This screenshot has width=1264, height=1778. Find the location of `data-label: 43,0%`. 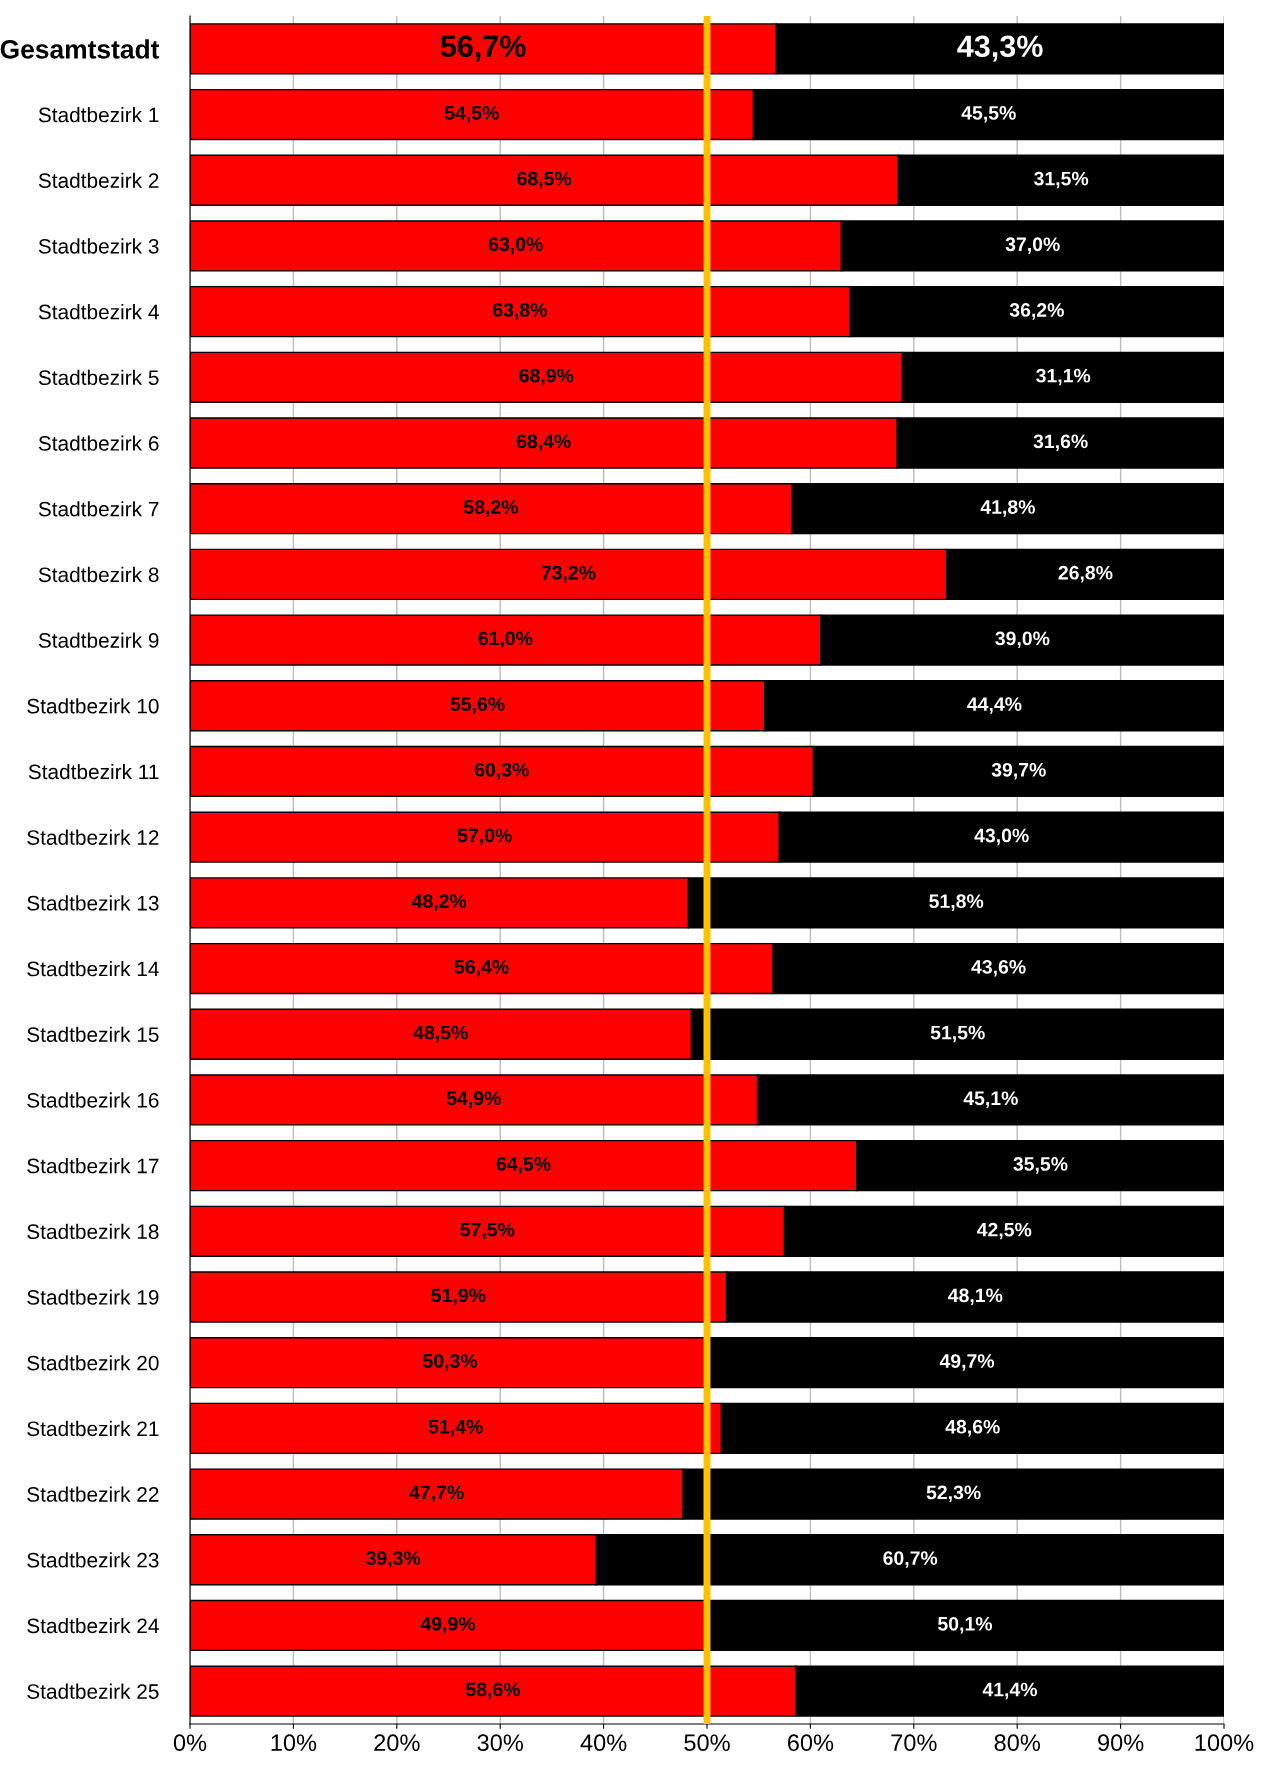

data-label: 43,0% is located at coordinates (1001, 837).